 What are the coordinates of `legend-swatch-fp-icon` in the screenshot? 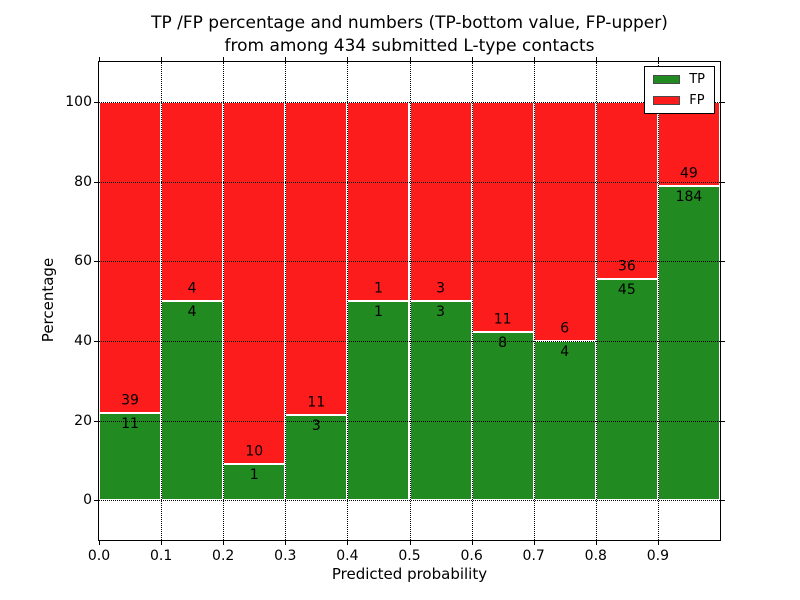 It's located at (667, 100).